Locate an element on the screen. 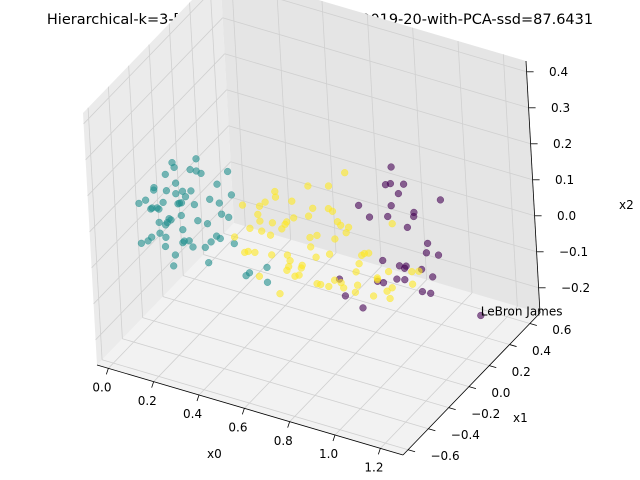 The width and height of the screenshot is (640, 480). y-axis-line is located at coordinates (471, 384).